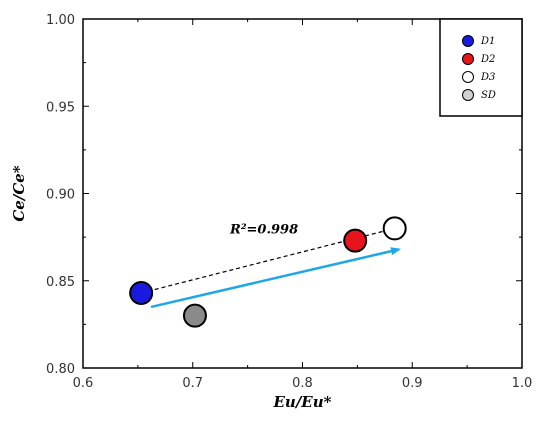 The height and width of the screenshot is (428, 550). What do you see at coordinates (263, 230) in the screenshot?
I see `r-squared-label: R²=0.998` at bounding box center [263, 230].